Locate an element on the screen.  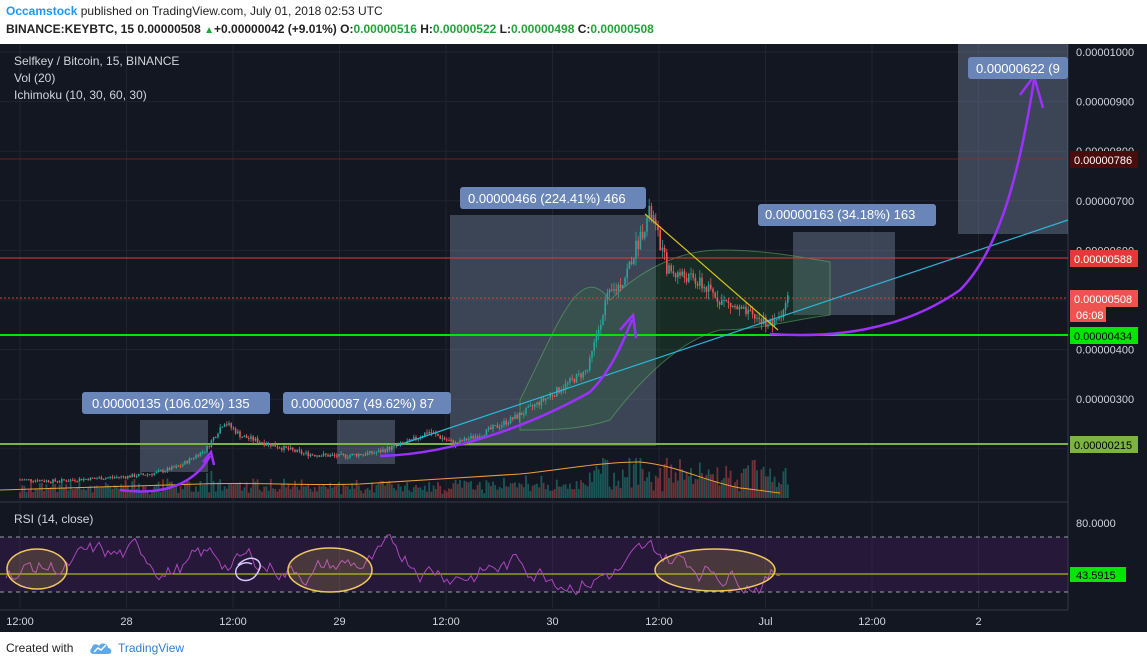
legend-ichimoku: Ichimoku (10, 30, 60, 30) is located at coordinates (80, 95).